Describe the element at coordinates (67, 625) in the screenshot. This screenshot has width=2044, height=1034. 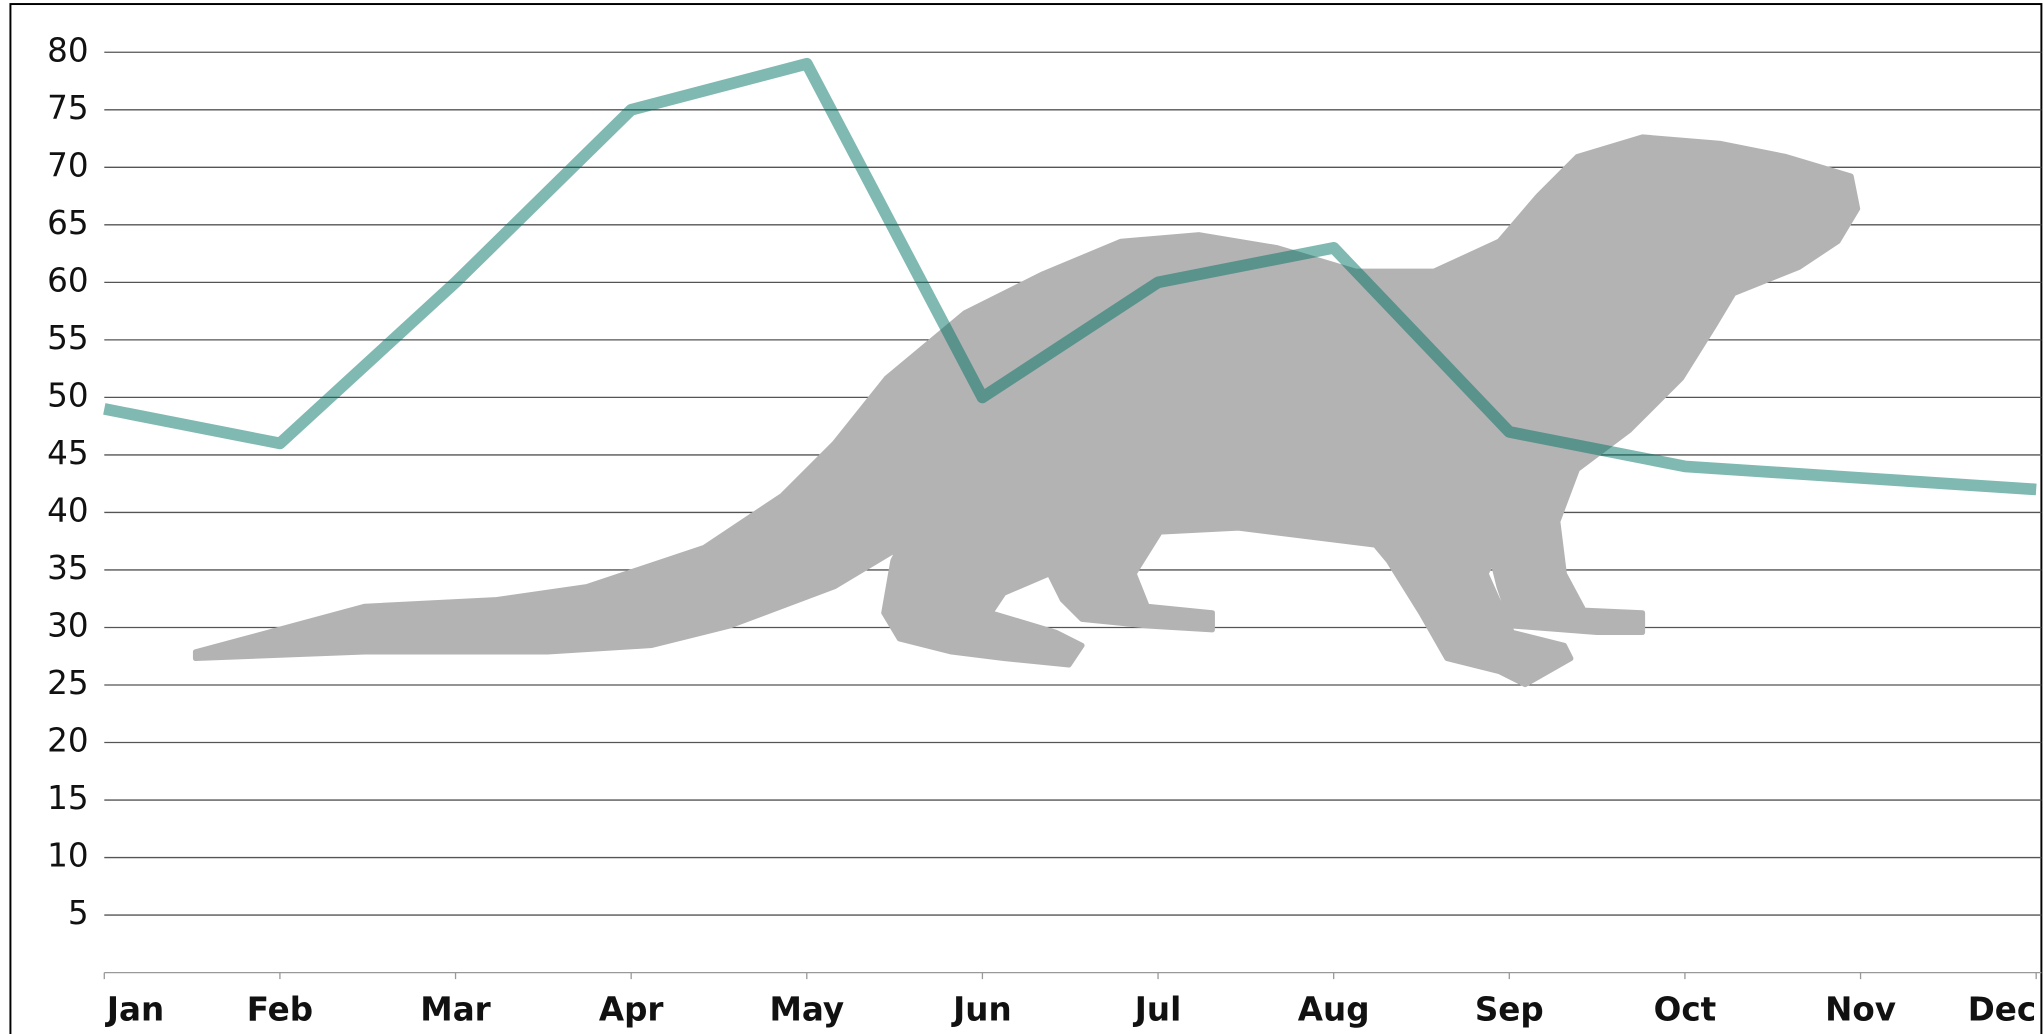
I see `y-tick-label: 30` at that location.